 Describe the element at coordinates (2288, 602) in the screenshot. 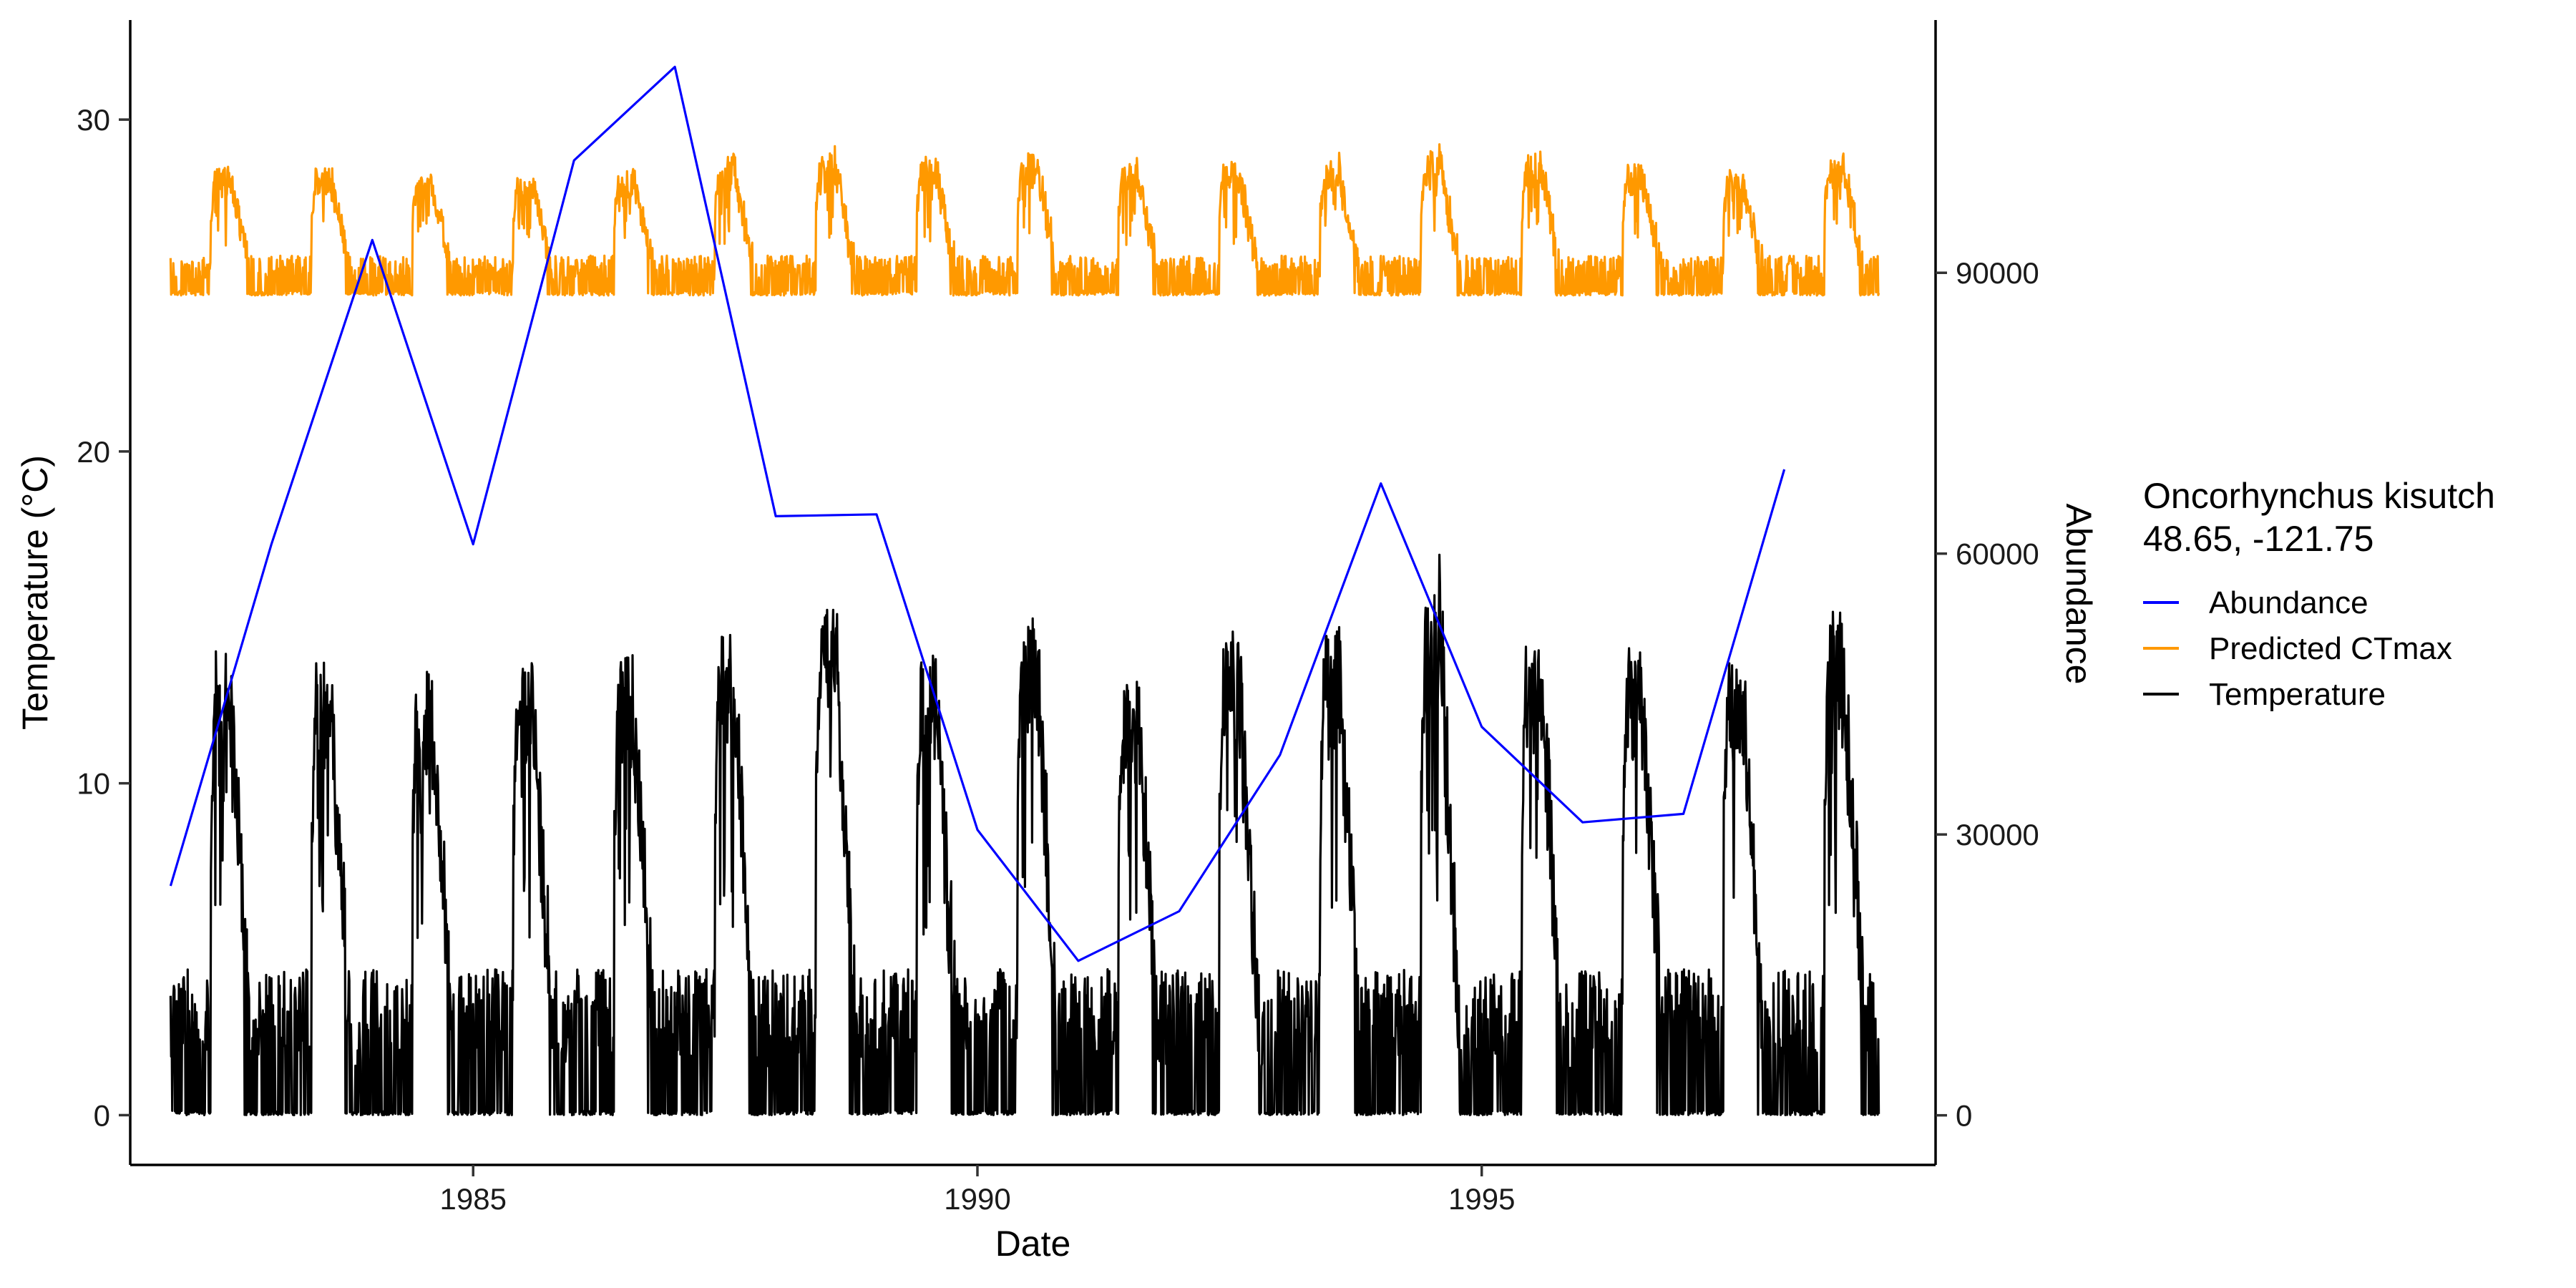

I see `legend-label: Abundance` at that location.